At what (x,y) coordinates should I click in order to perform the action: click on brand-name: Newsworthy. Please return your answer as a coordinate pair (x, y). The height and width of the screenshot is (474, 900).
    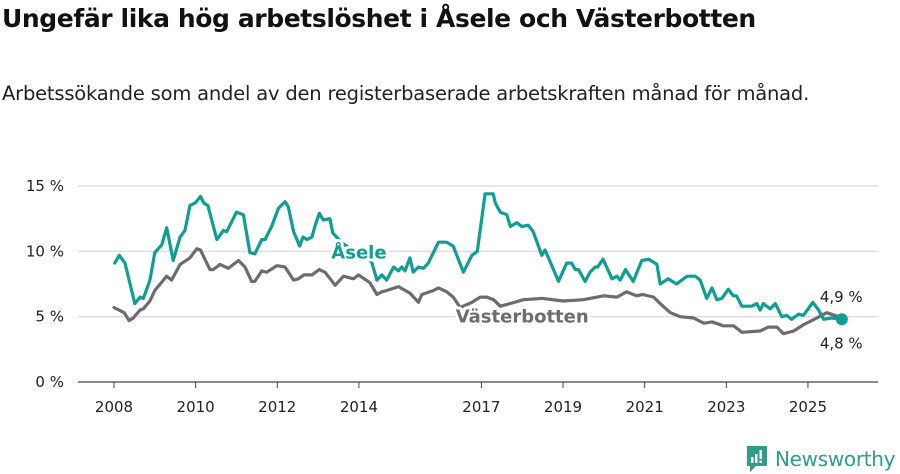
    Looking at the image, I should click on (835, 459).